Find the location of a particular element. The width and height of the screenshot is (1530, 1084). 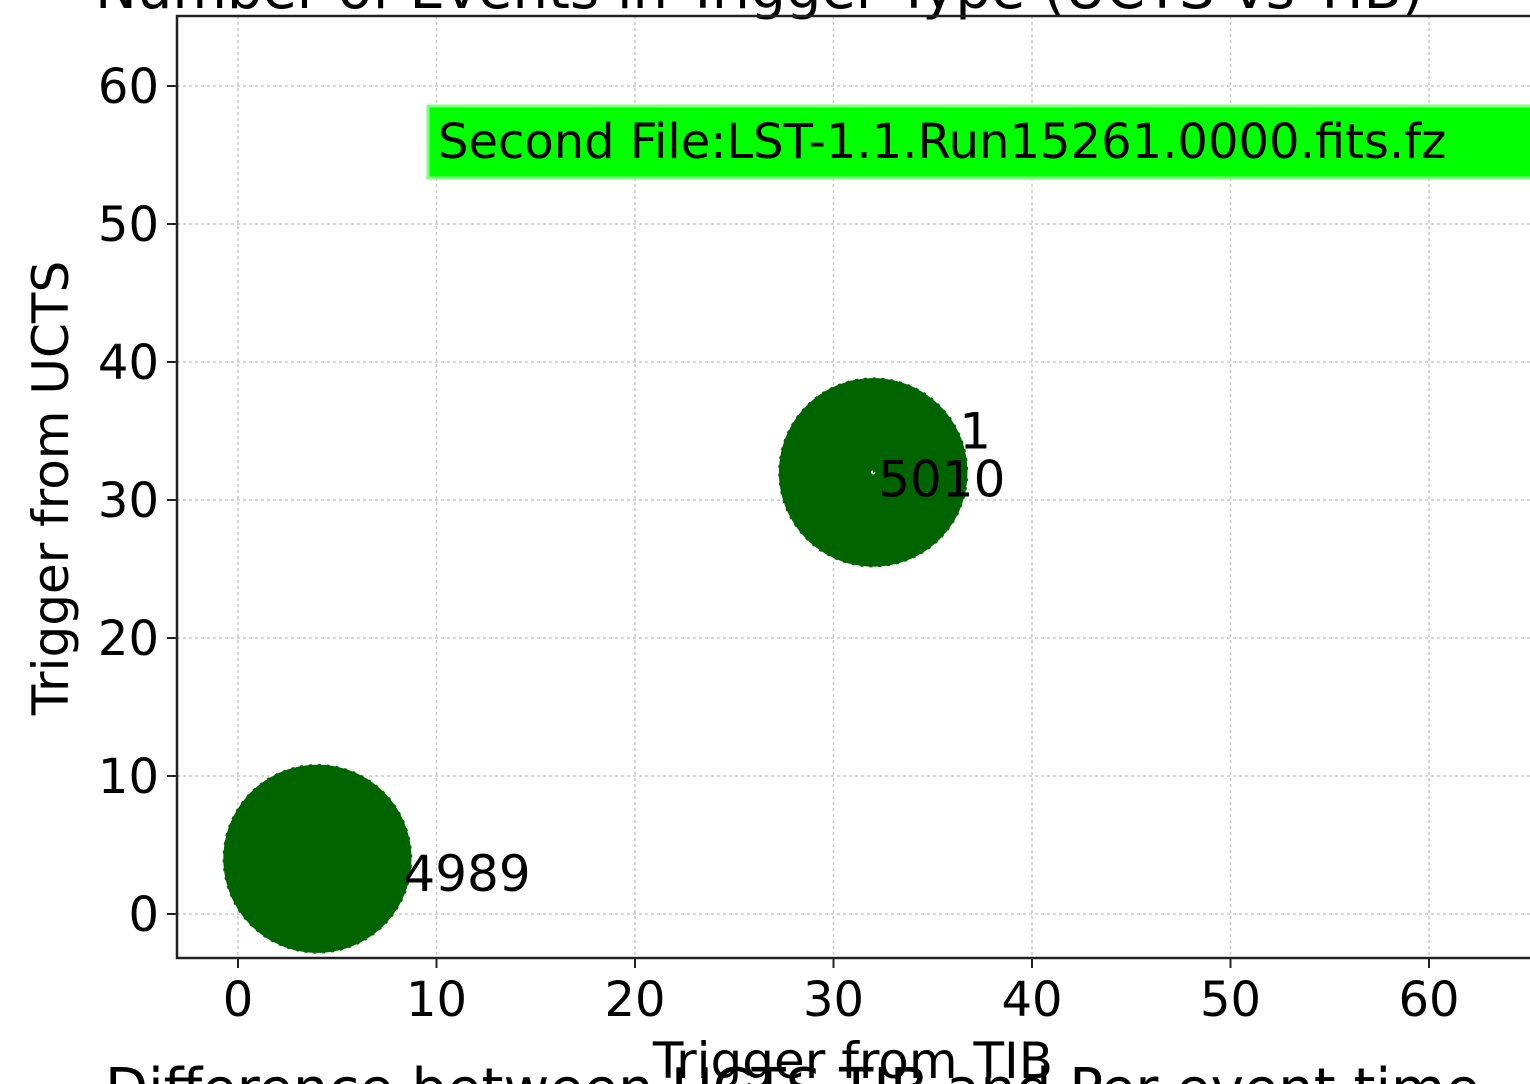

annotation-background is located at coordinates (978, 142).